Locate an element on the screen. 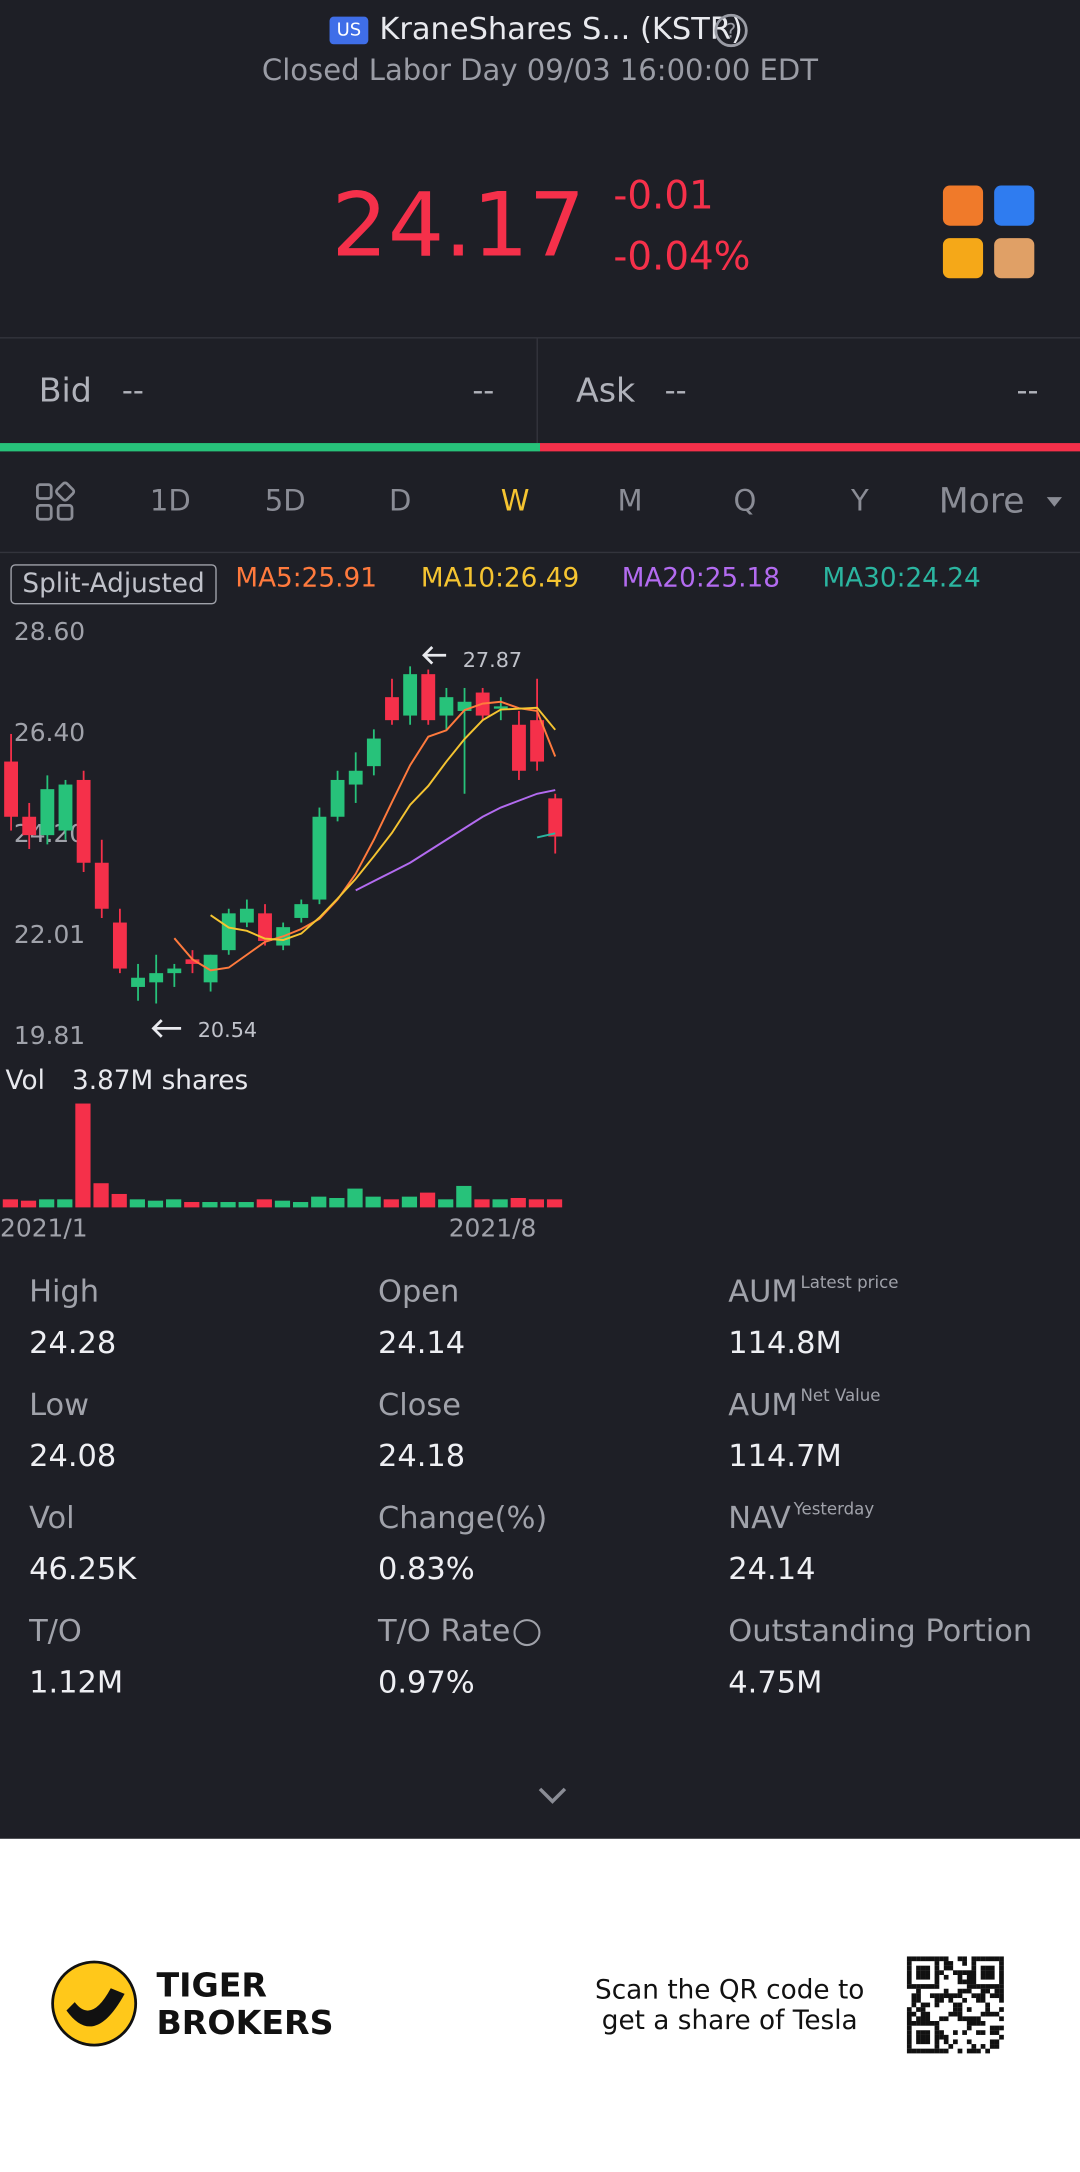 The height and width of the screenshot is (2172, 1080). stock-name: KraneShares S... (KSTR) is located at coordinates (561, 29).